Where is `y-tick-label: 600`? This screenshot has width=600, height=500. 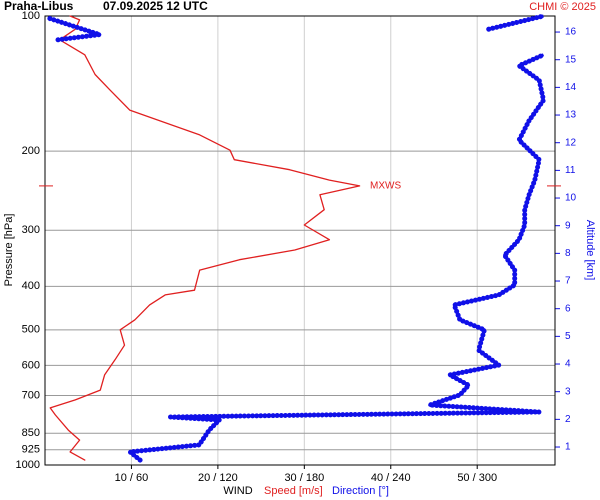 y-tick-label: 600 is located at coordinates (31, 365).